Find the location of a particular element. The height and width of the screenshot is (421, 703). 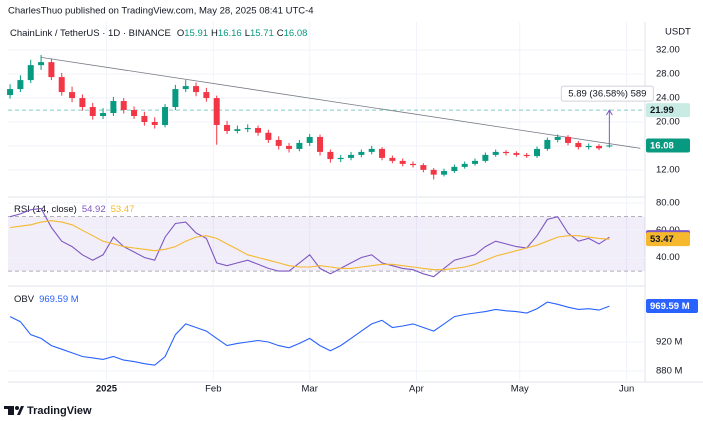

value-badge-bg is located at coordinates (668, 239).